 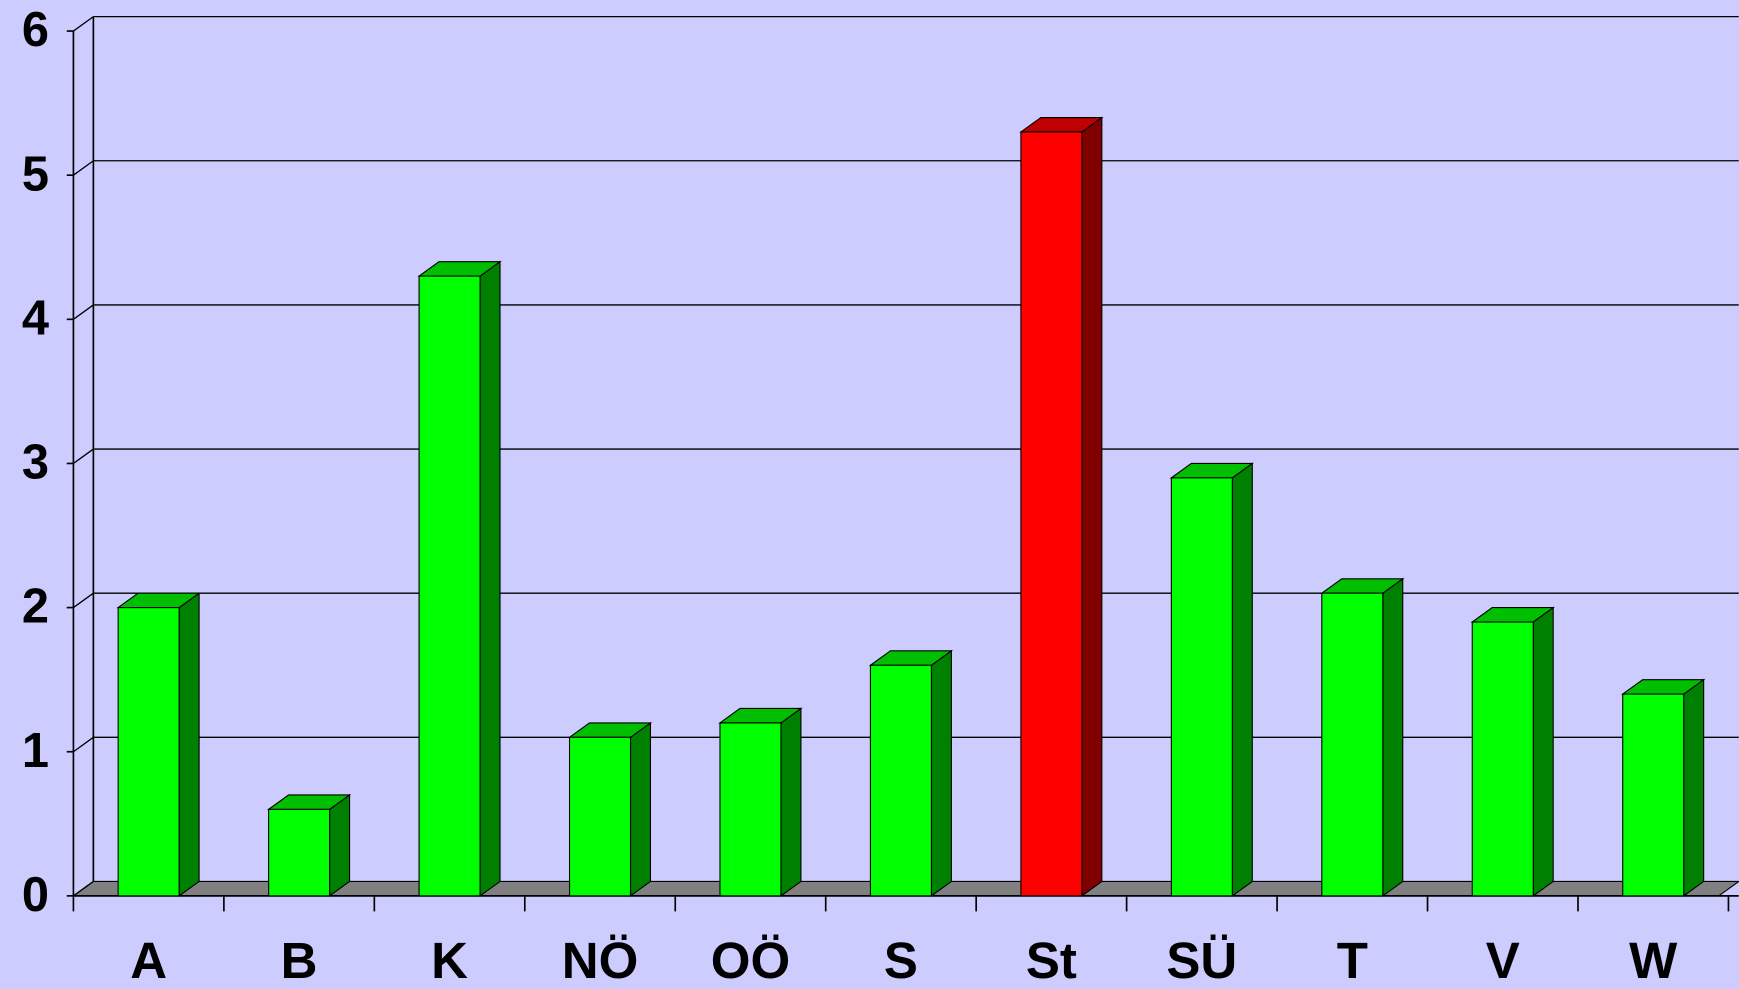 I want to click on y-tick-label: 3, so click(x=35, y=463).